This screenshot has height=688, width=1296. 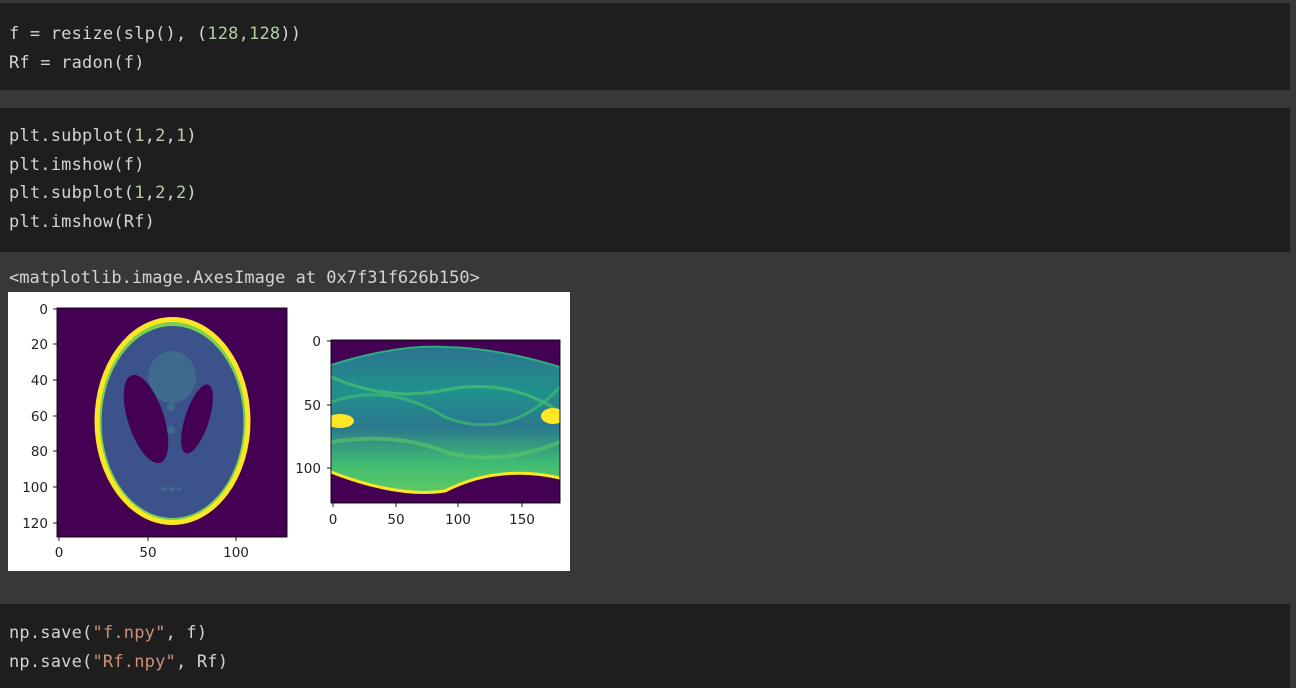 I want to click on code-line: plt.imshow(Rf), so click(x=82, y=221).